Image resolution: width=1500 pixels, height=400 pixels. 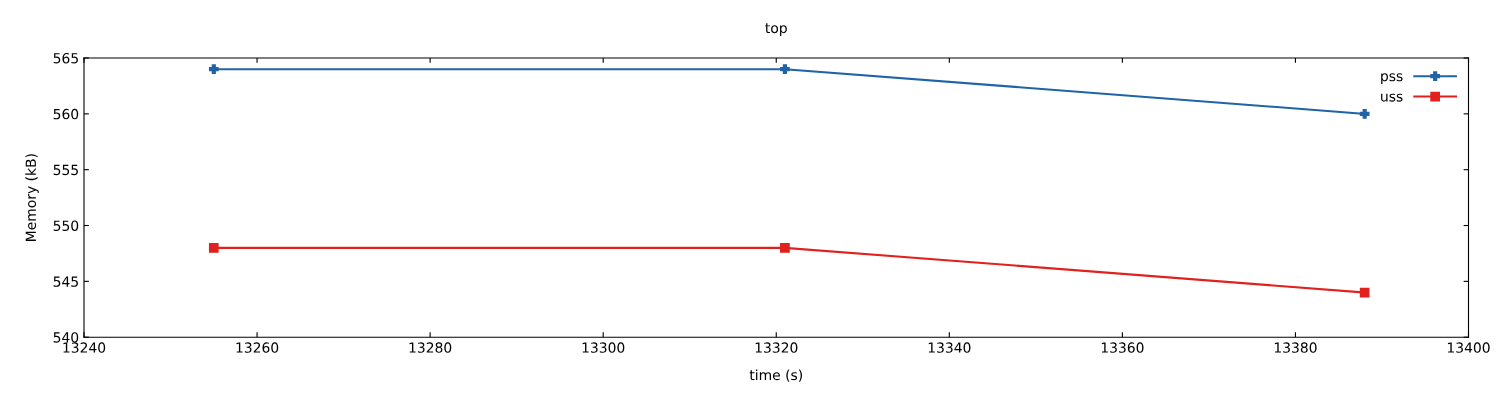 What do you see at coordinates (1392, 97) in the screenshot?
I see `legend-label: uss` at bounding box center [1392, 97].